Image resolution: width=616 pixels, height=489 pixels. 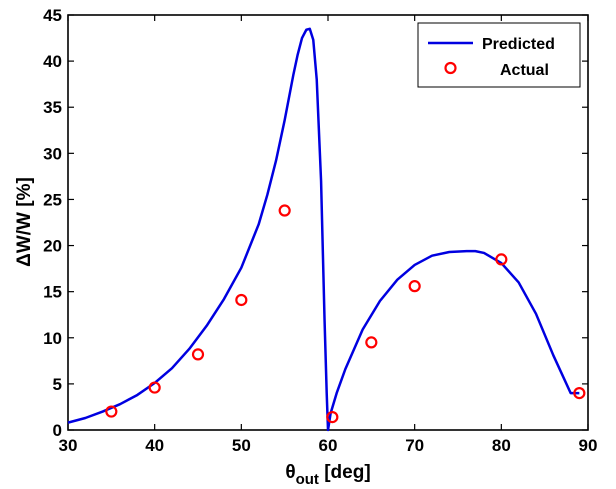 I want to click on legend-box, so click(x=499, y=55).